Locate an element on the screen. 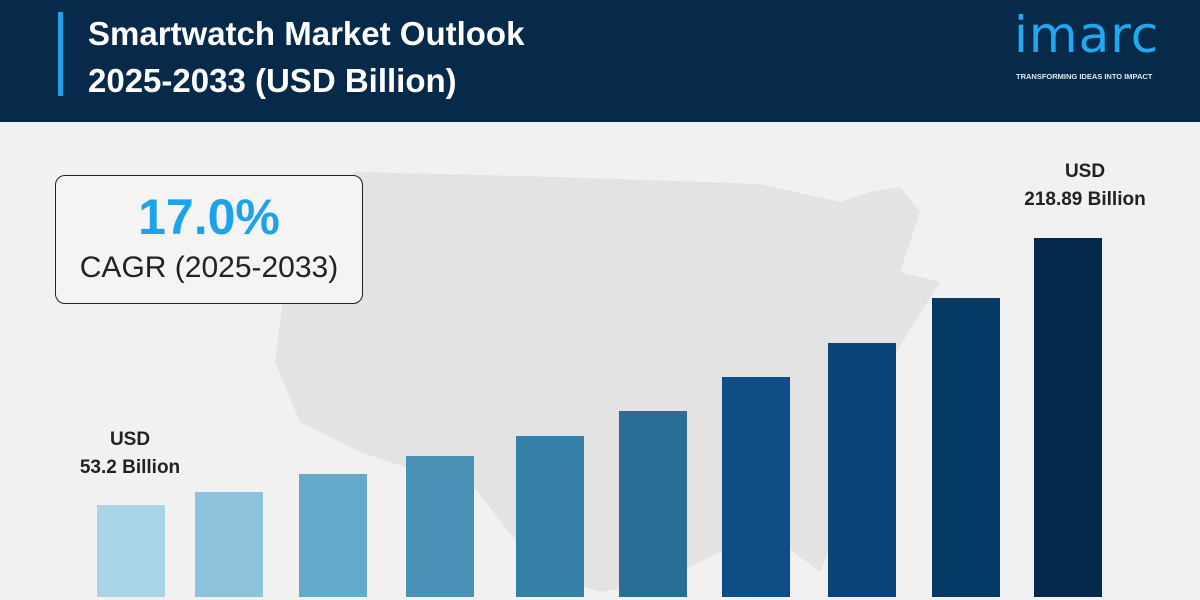 This screenshot has height=600, width=1200. data-label-last: USD 218.89 Billion is located at coordinates (1085, 186).